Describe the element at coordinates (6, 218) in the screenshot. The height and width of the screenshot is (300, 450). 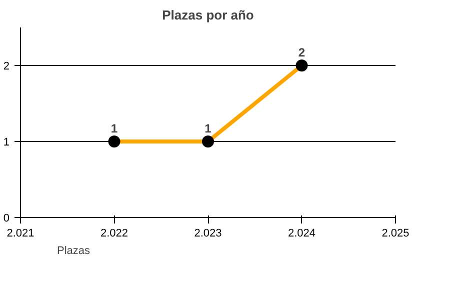
I see `y-tick-label: 0` at that location.